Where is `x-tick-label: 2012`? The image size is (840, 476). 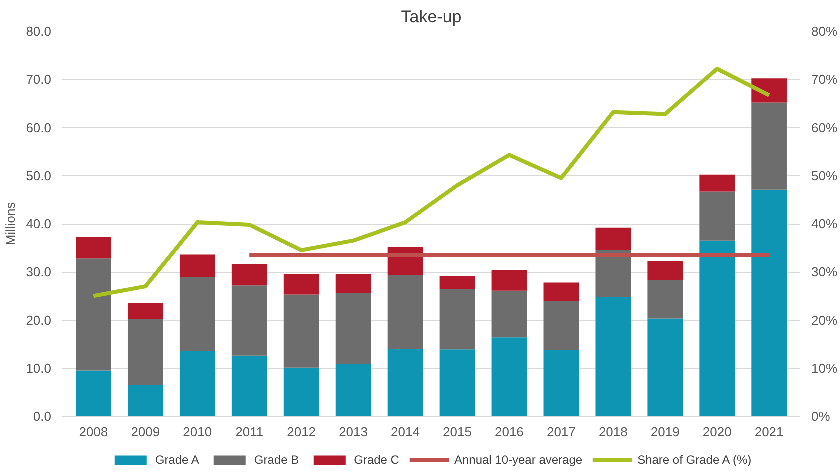
x-tick-label: 2012 is located at coordinates (301, 432).